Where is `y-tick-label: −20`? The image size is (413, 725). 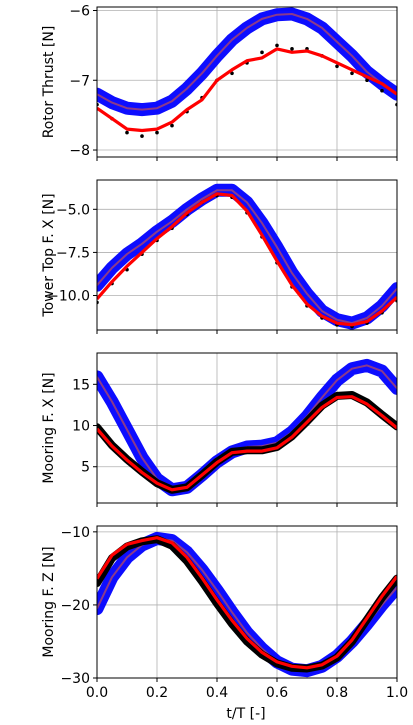
y-tick-label: −20 is located at coordinates (75, 606).